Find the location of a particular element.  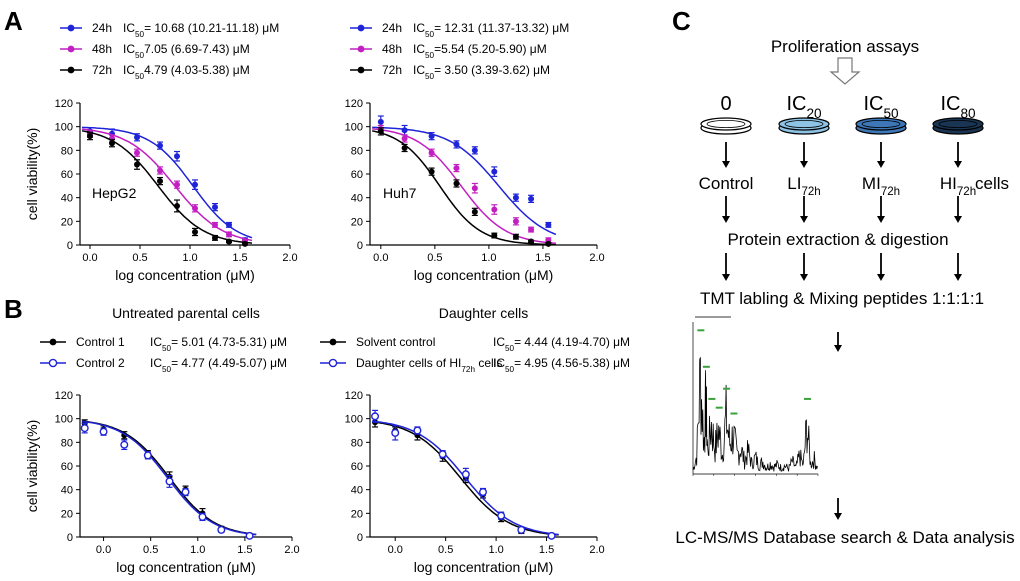

legend-label: 48h is located at coordinates (392, 49).